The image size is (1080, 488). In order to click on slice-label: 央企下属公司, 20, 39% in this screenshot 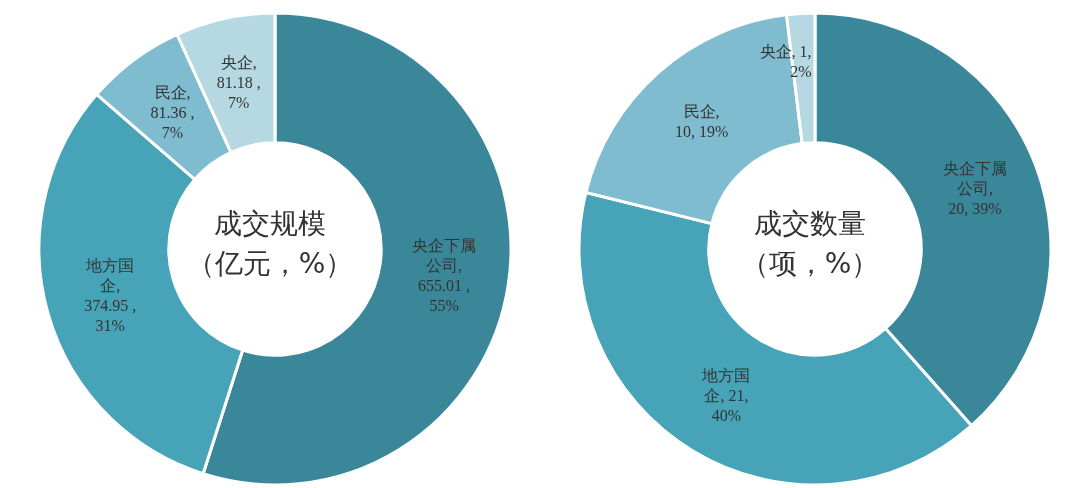, I will do `click(974, 188)`.